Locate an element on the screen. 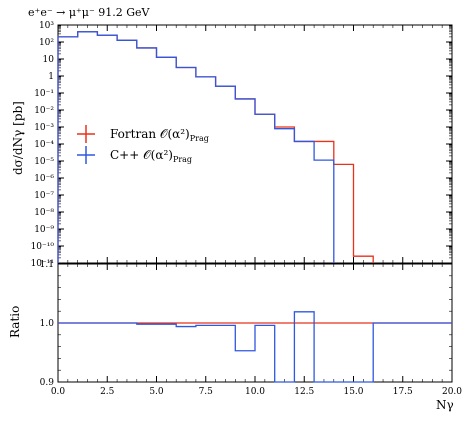 This screenshot has height=421, width=467. x-tick-label: 5.0 is located at coordinates (156, 392).